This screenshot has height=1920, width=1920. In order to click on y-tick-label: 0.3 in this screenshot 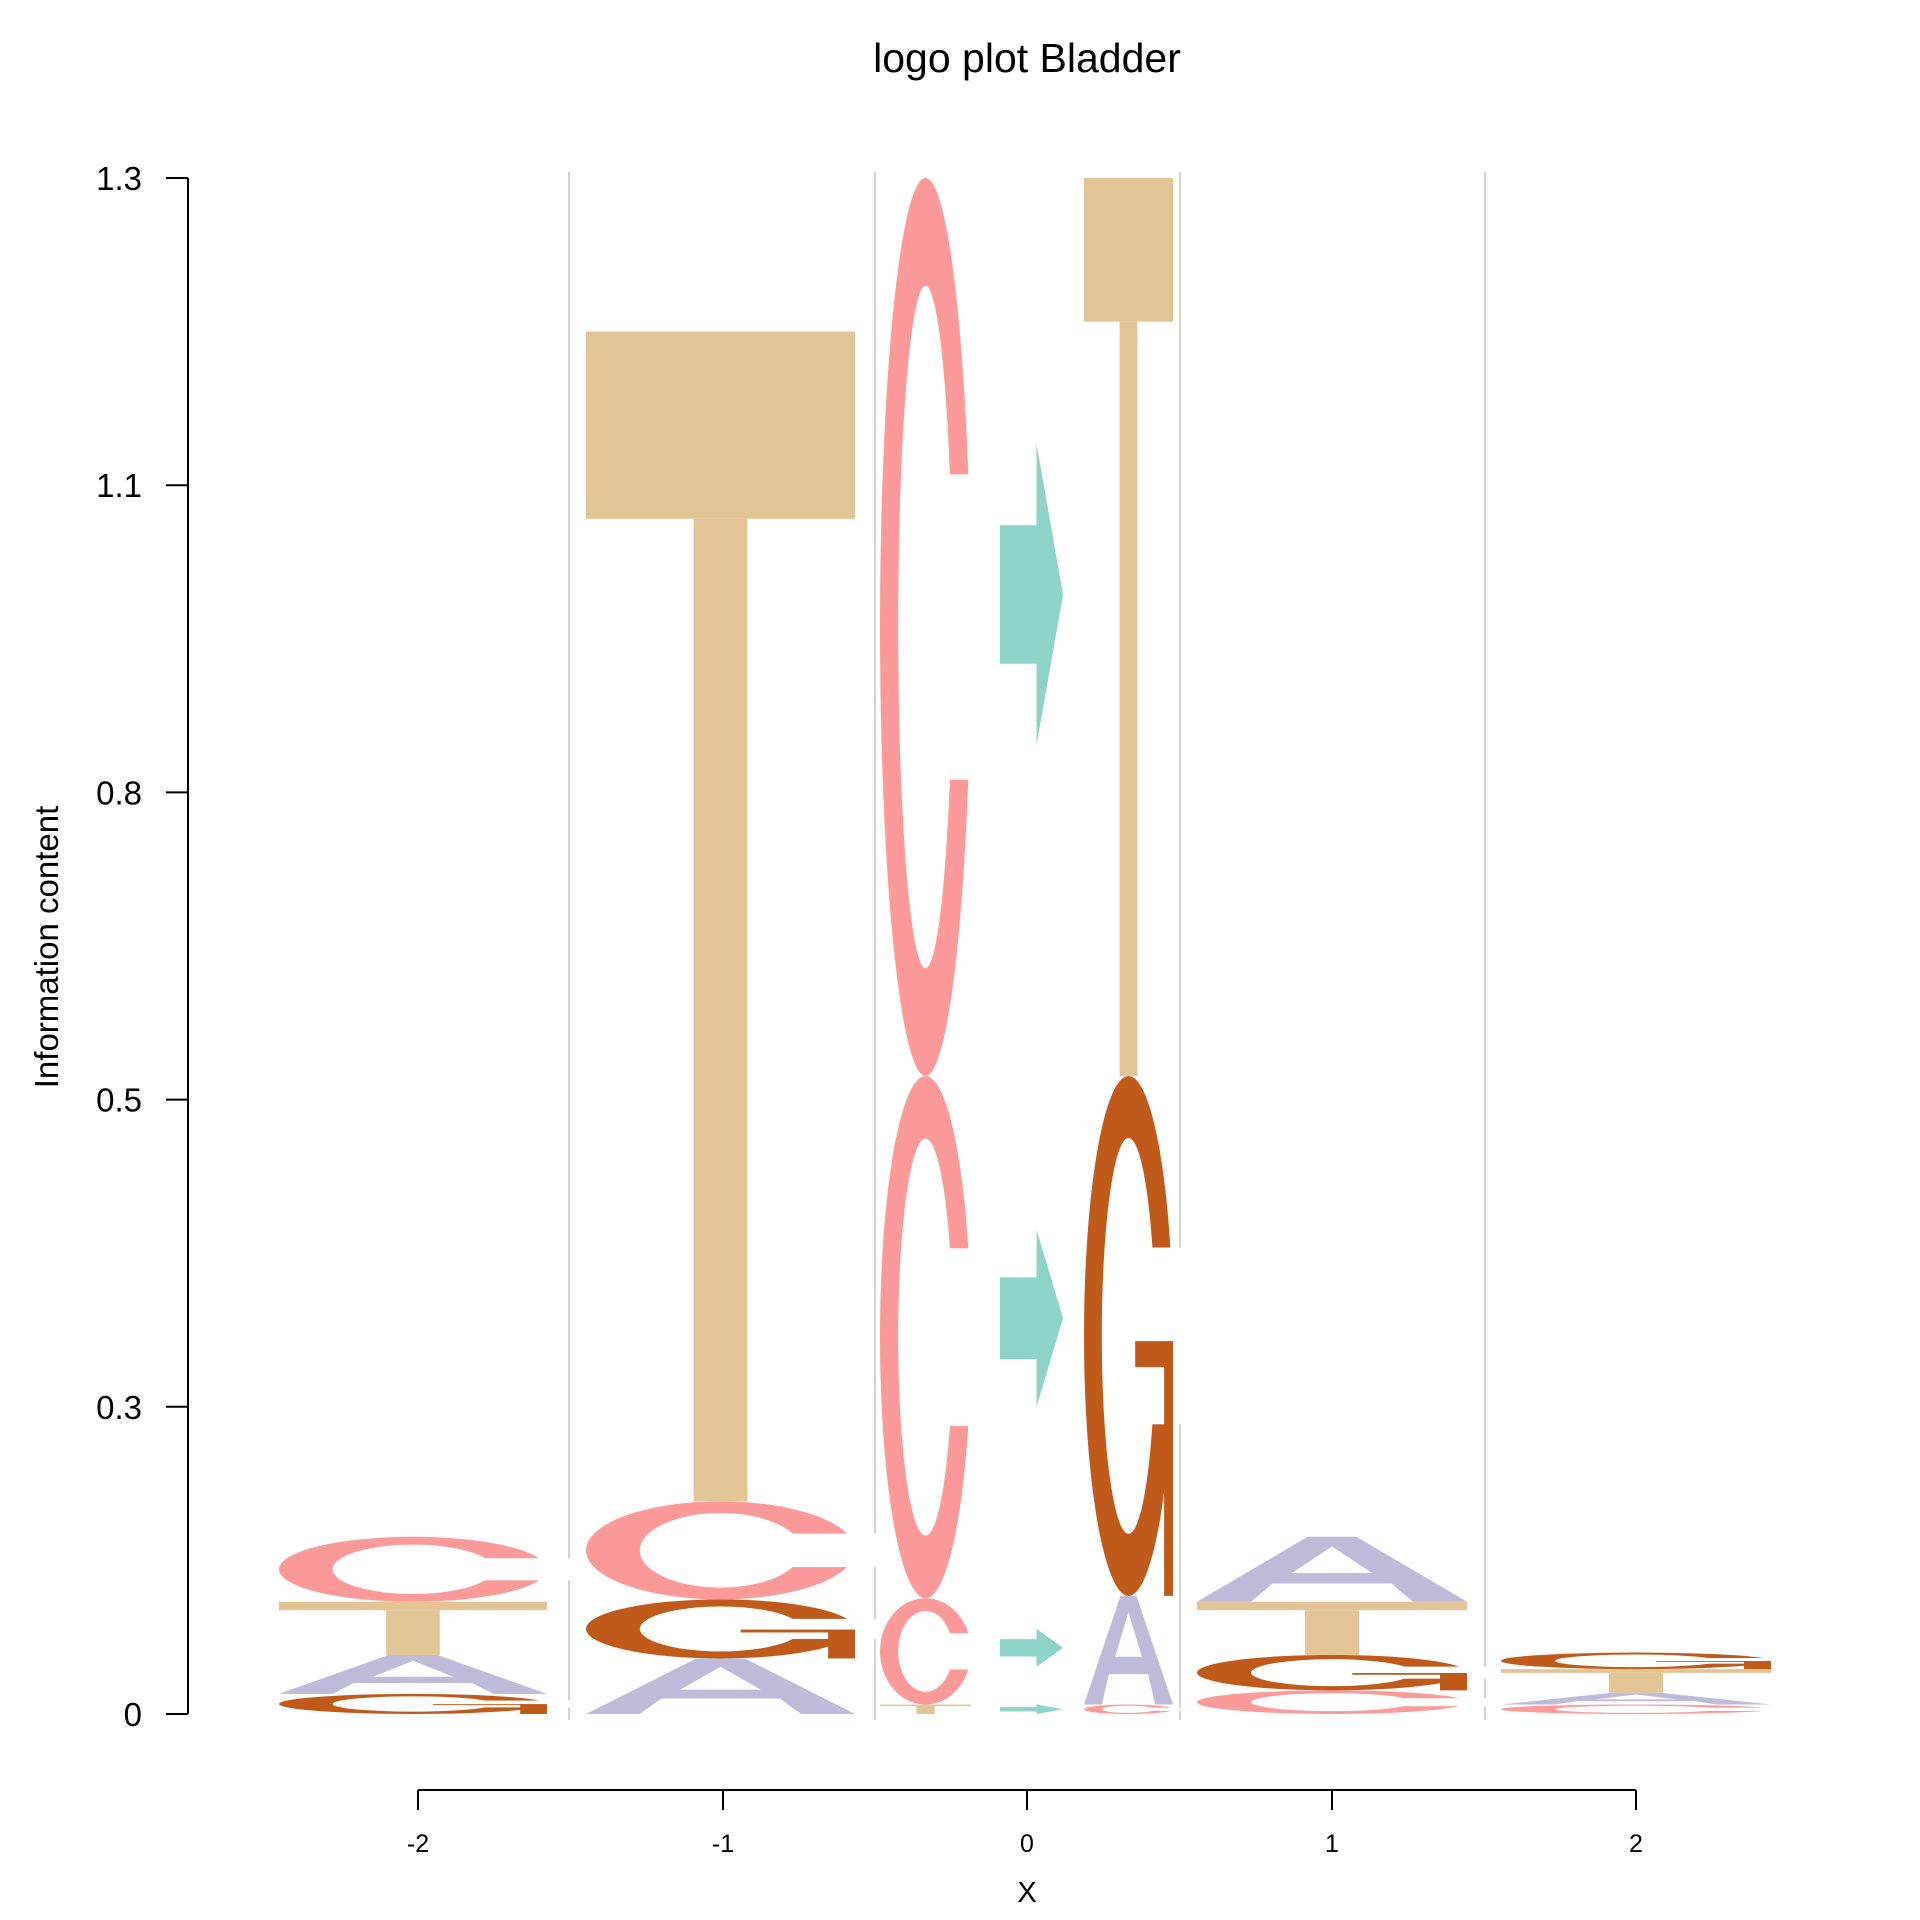, I will do `click(119, 1407)`.